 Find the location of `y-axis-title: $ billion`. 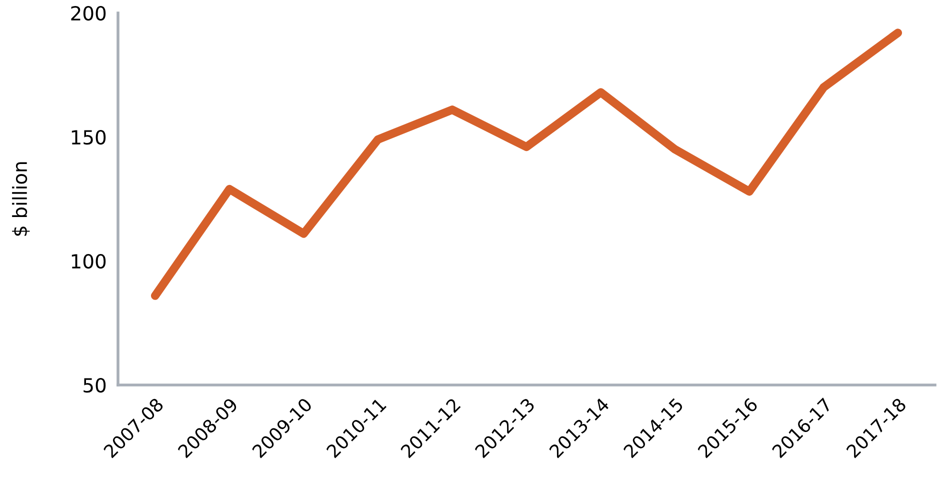

y-axis-title: $ billion is located at coordinates (21, 199).